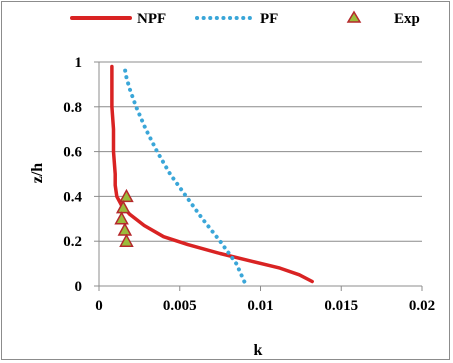 This screenshot has height=363, width=453. What do you see at coordinates (99, 306) in the screenshot?
I see `x-tick-label: 0` at bounding box center [99, 306].